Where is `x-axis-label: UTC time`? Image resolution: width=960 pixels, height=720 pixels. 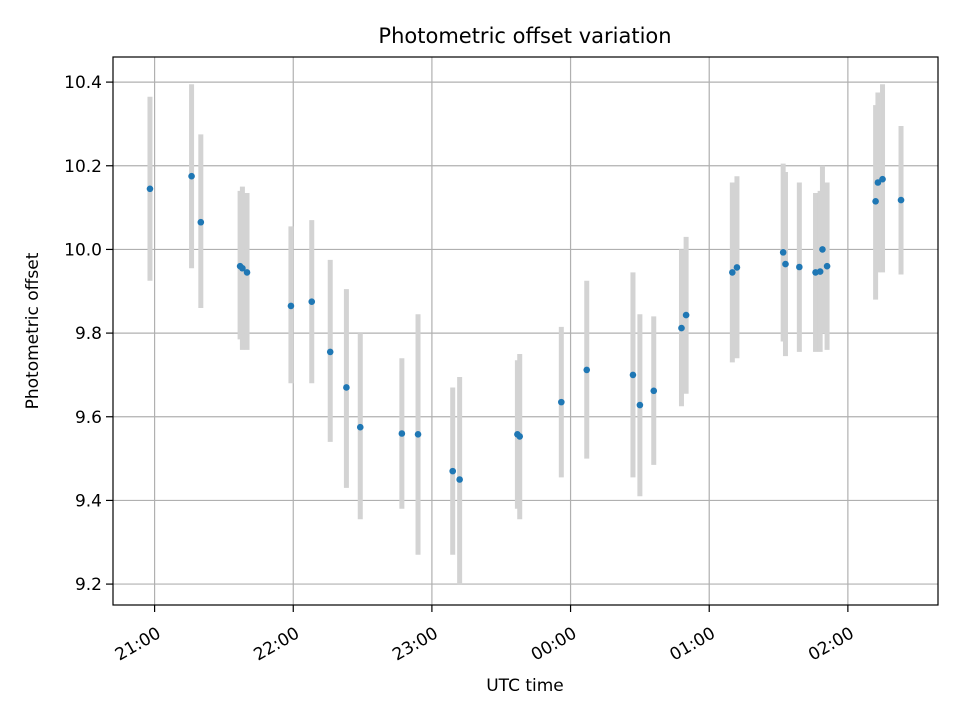
x-axis-label: UTC time is located at coordinates (525, 686).